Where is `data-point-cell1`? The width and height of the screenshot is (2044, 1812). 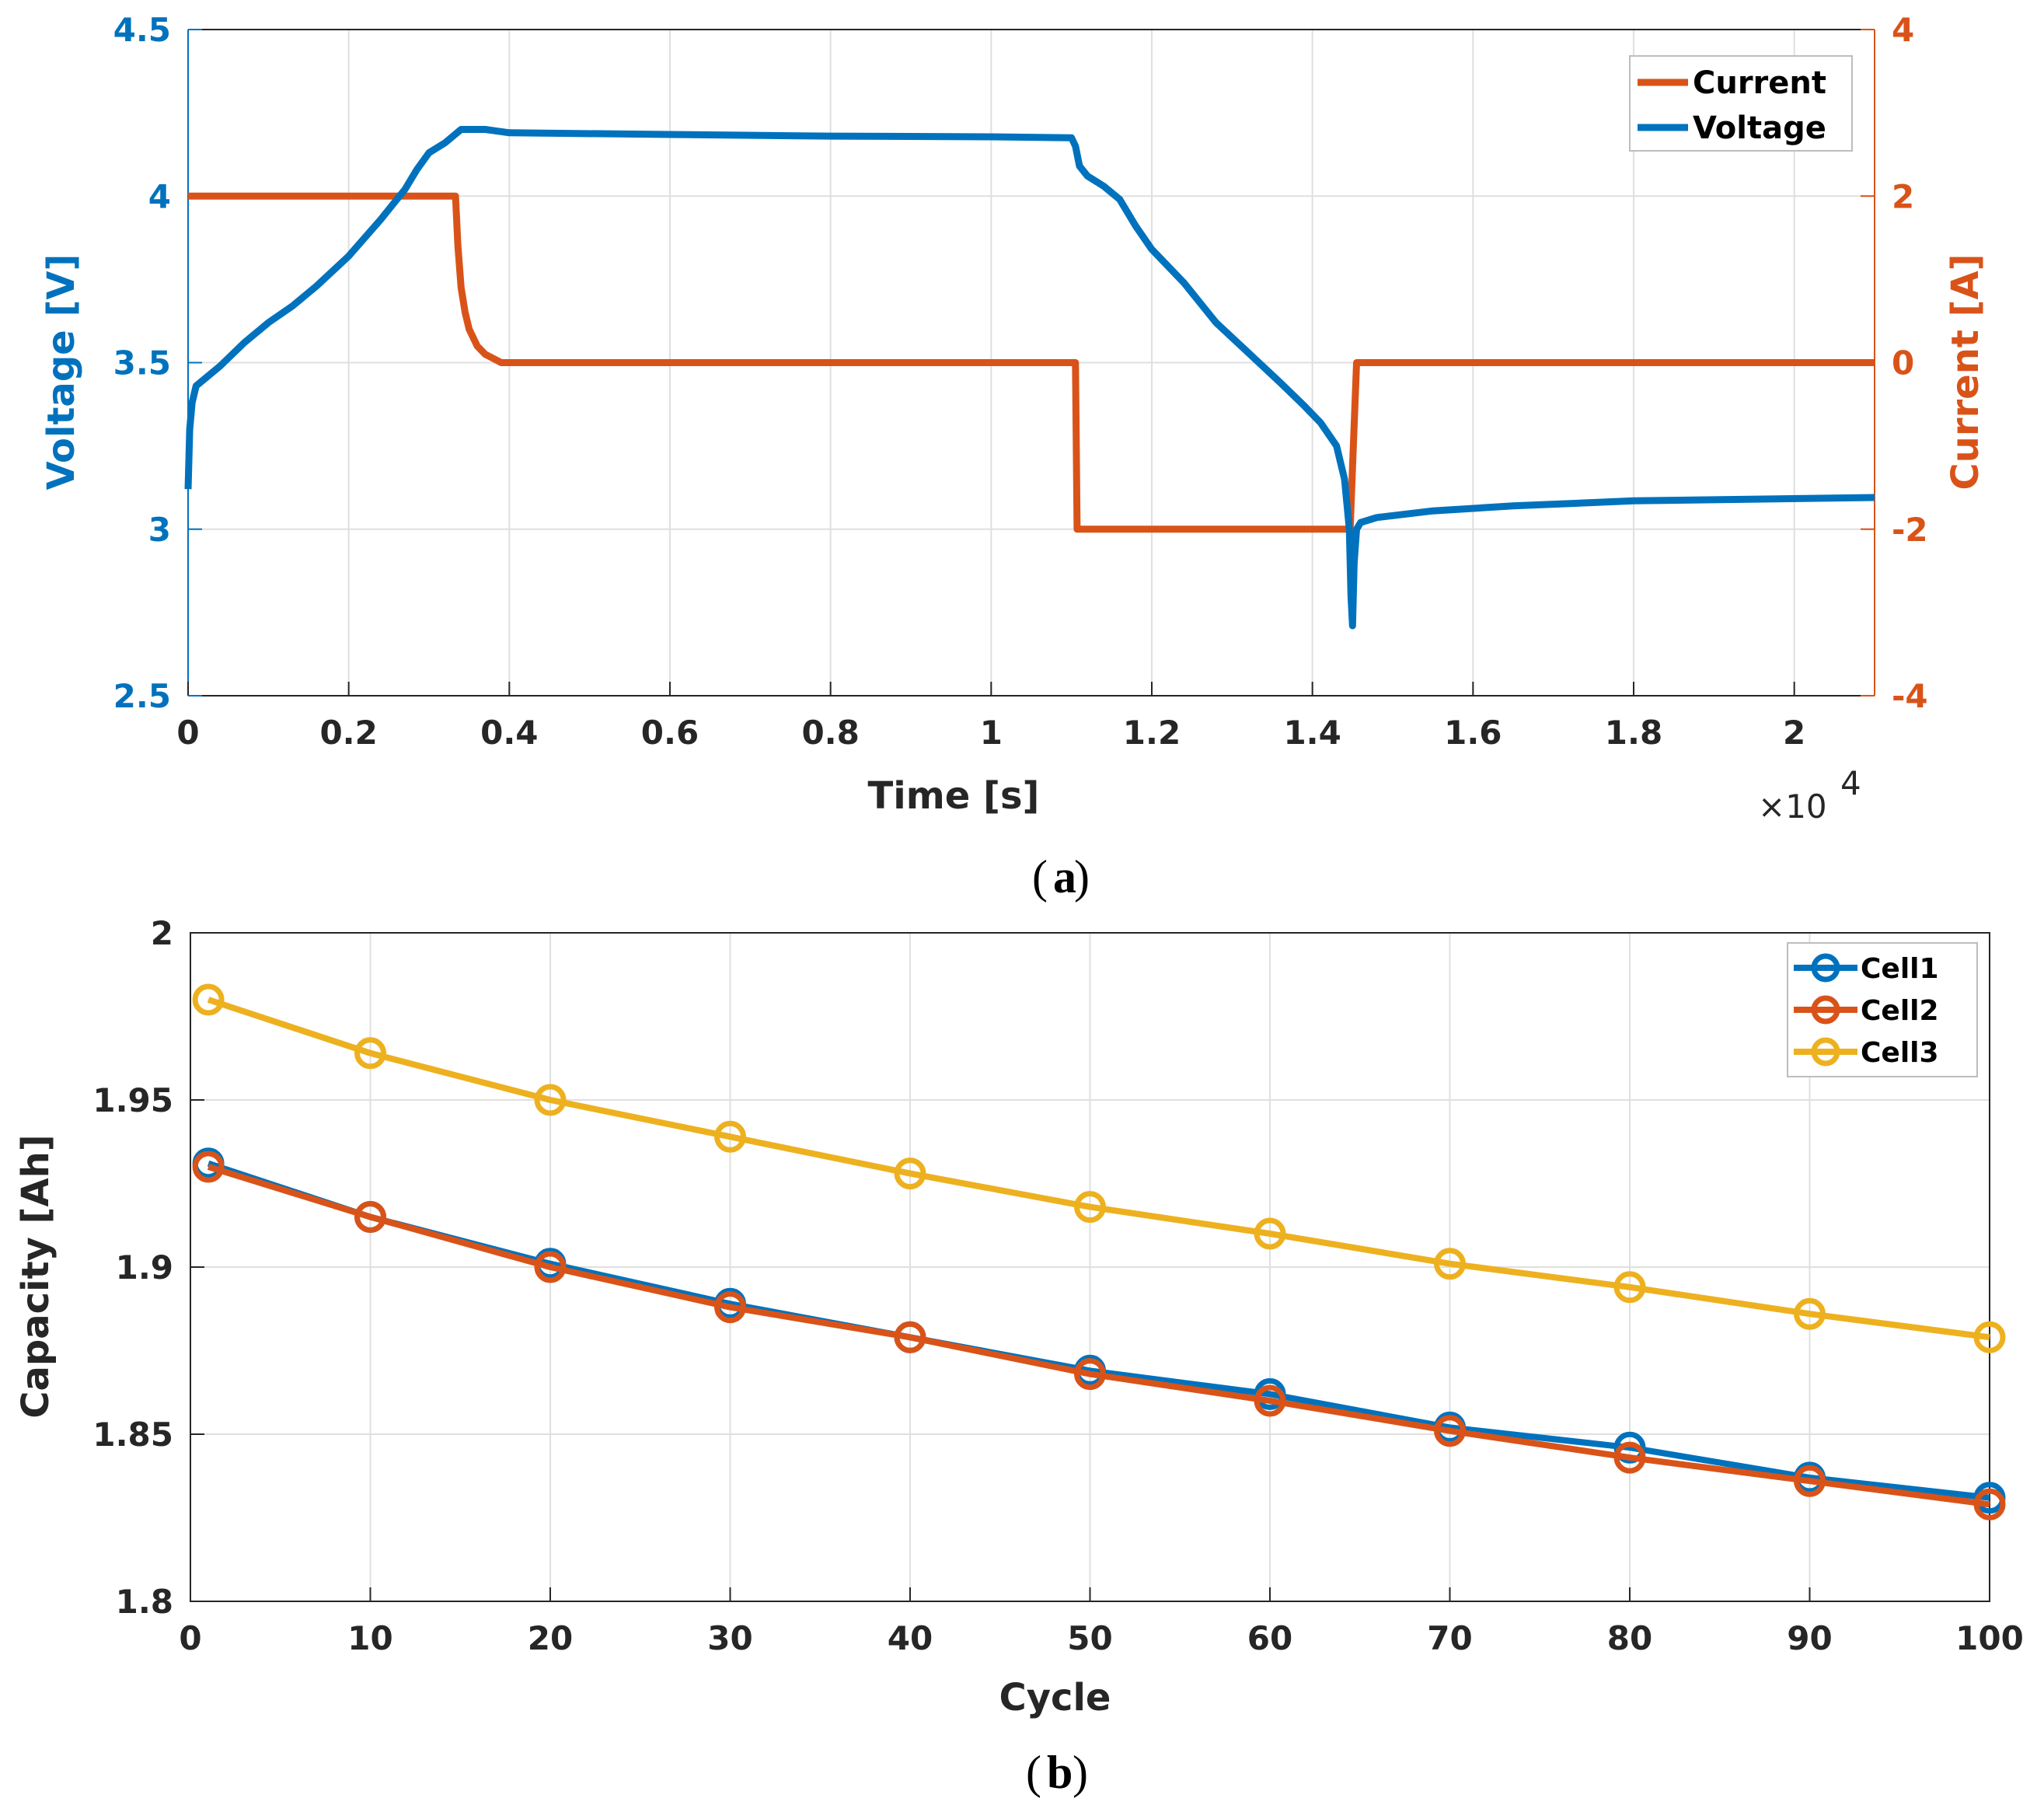
data-point-cell1 is located at coordinates (1630, 1448).